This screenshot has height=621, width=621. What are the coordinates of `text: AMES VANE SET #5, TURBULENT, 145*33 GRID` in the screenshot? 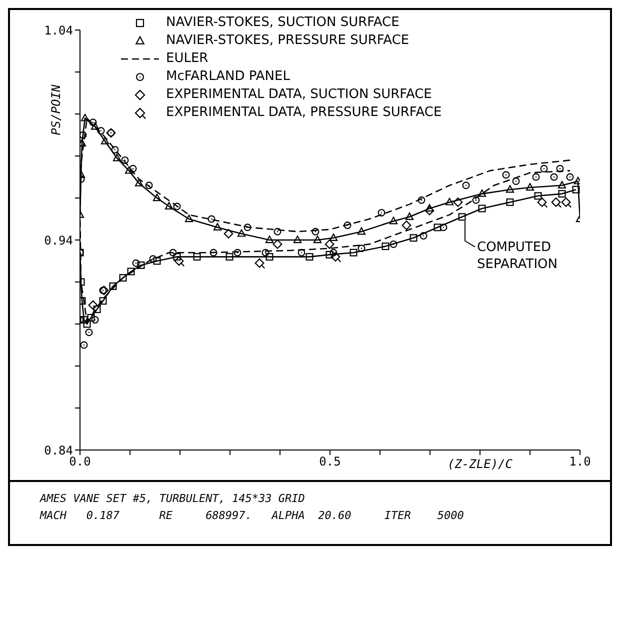 It's located at (173, 499).